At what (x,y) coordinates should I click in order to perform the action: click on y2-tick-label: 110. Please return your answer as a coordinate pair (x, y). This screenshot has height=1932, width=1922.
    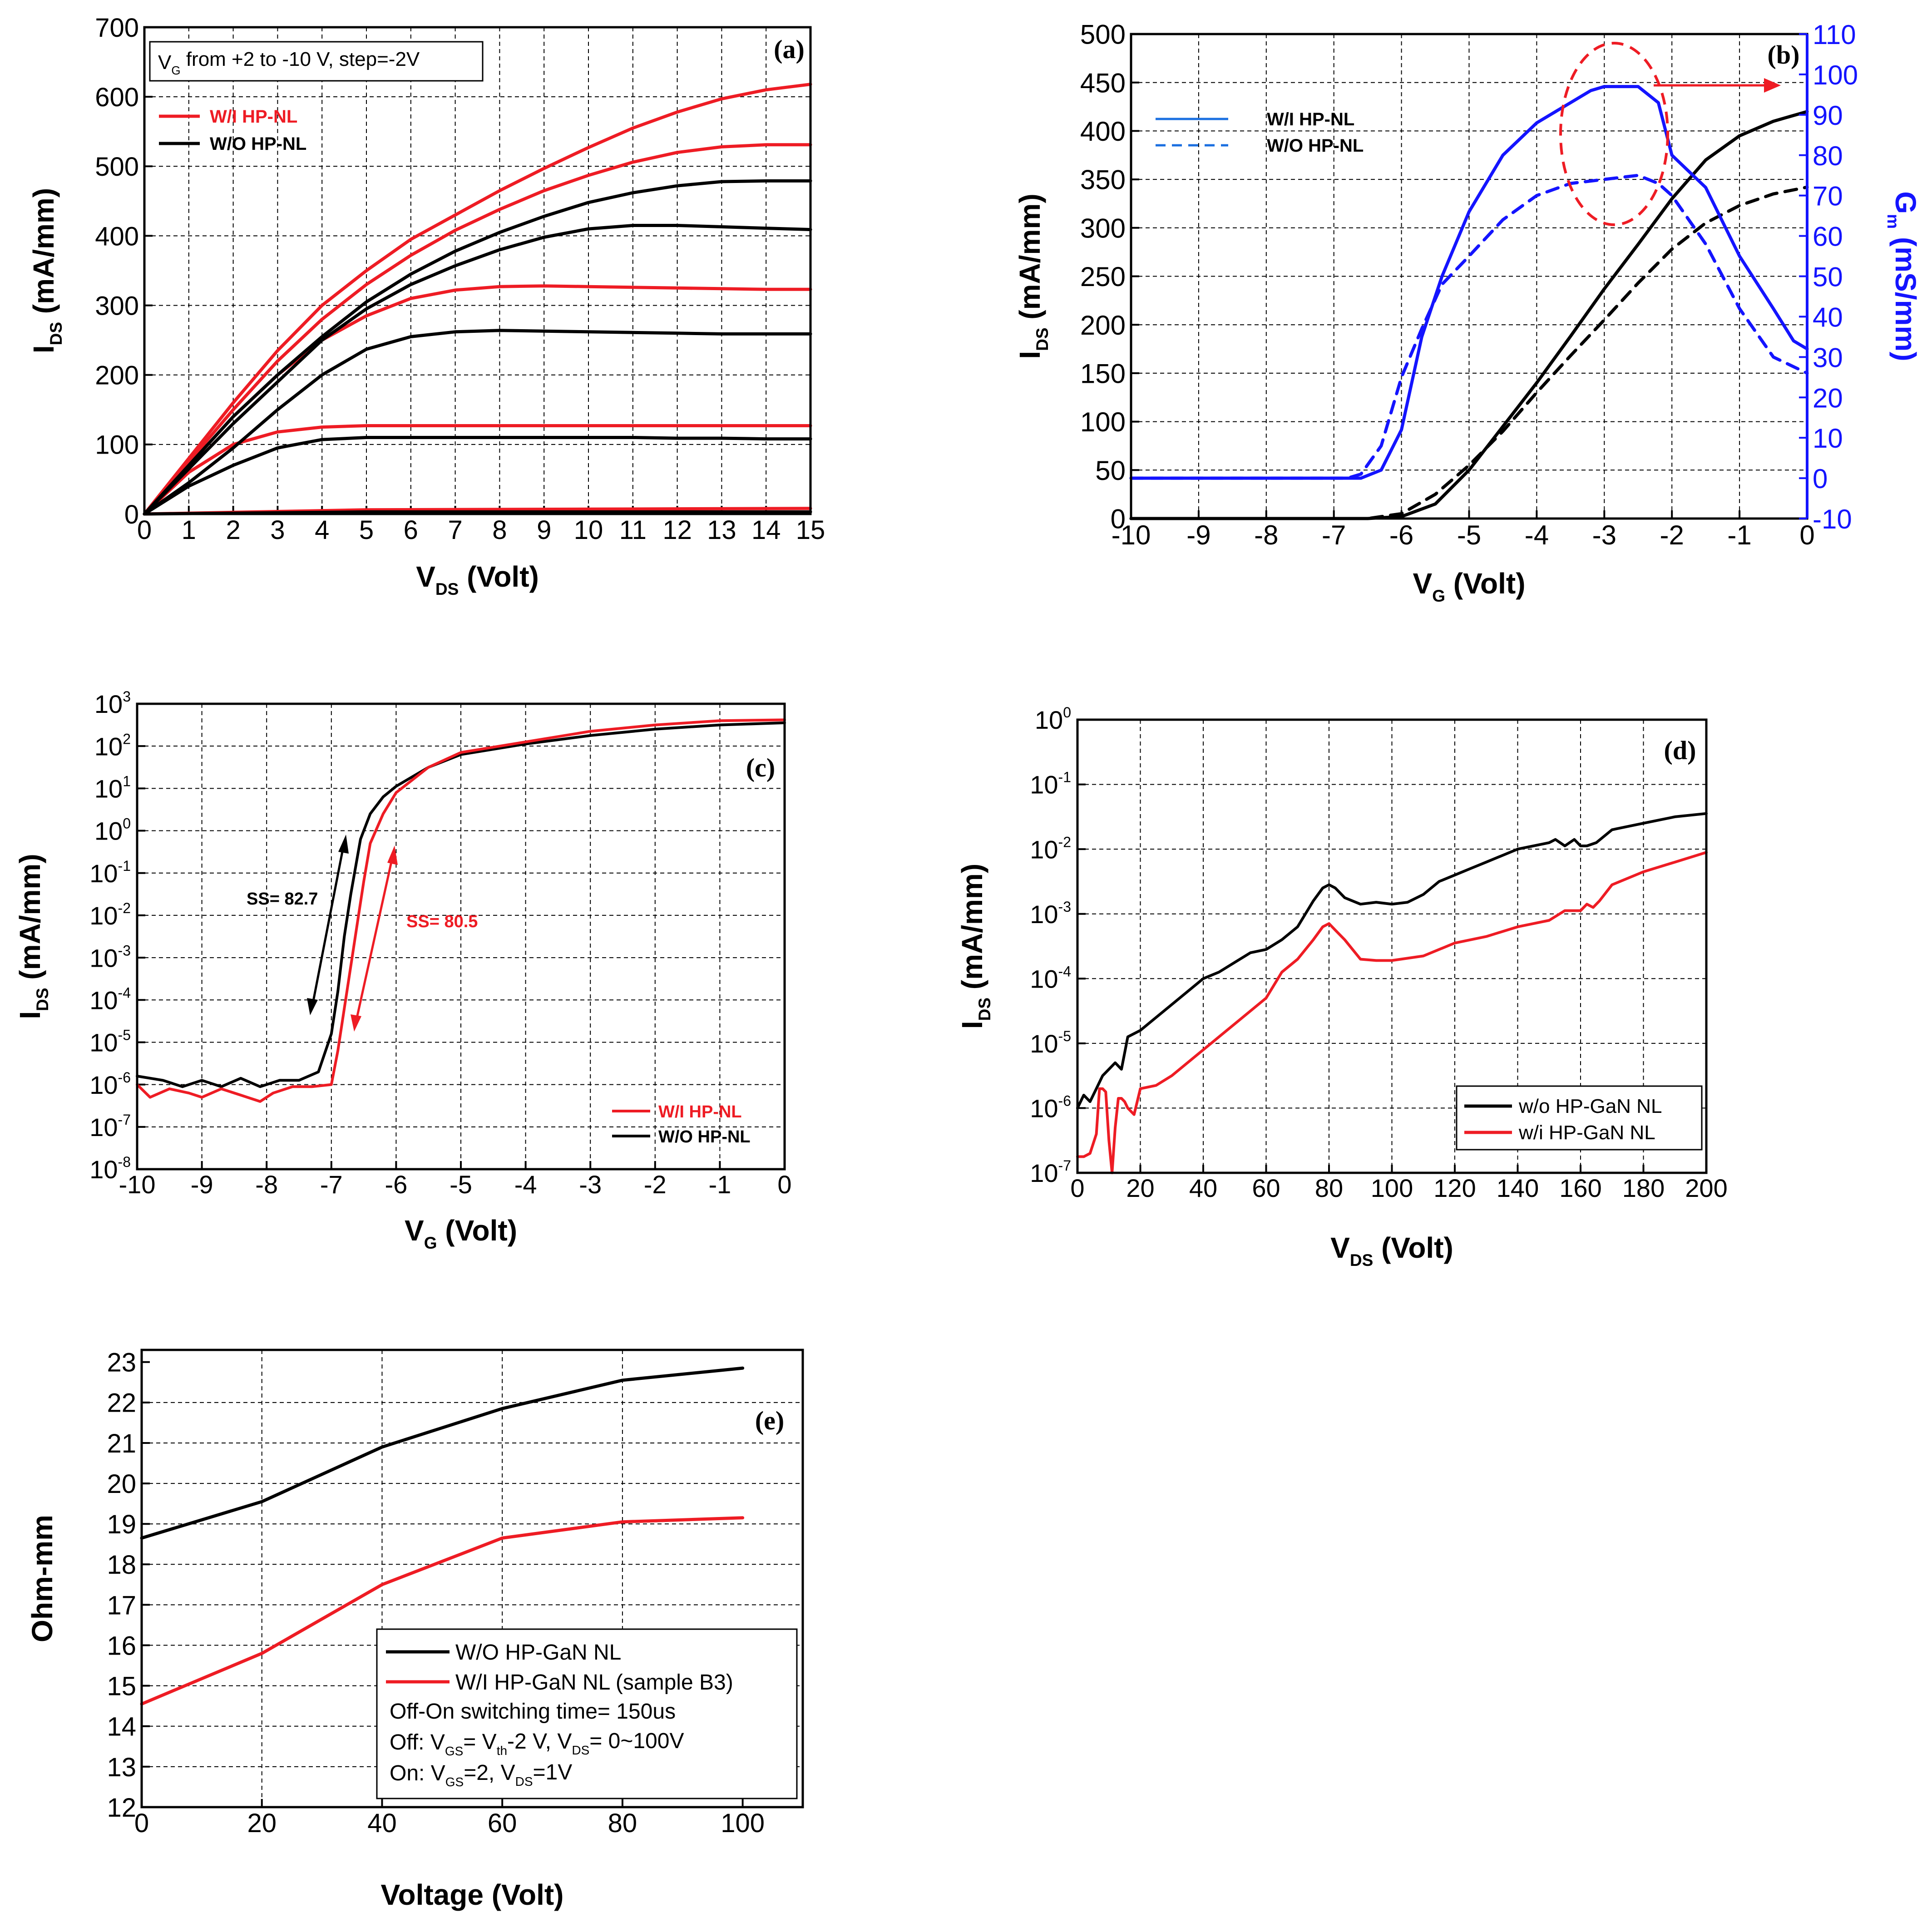
    Looking at the image, I should click on (1834, 35).